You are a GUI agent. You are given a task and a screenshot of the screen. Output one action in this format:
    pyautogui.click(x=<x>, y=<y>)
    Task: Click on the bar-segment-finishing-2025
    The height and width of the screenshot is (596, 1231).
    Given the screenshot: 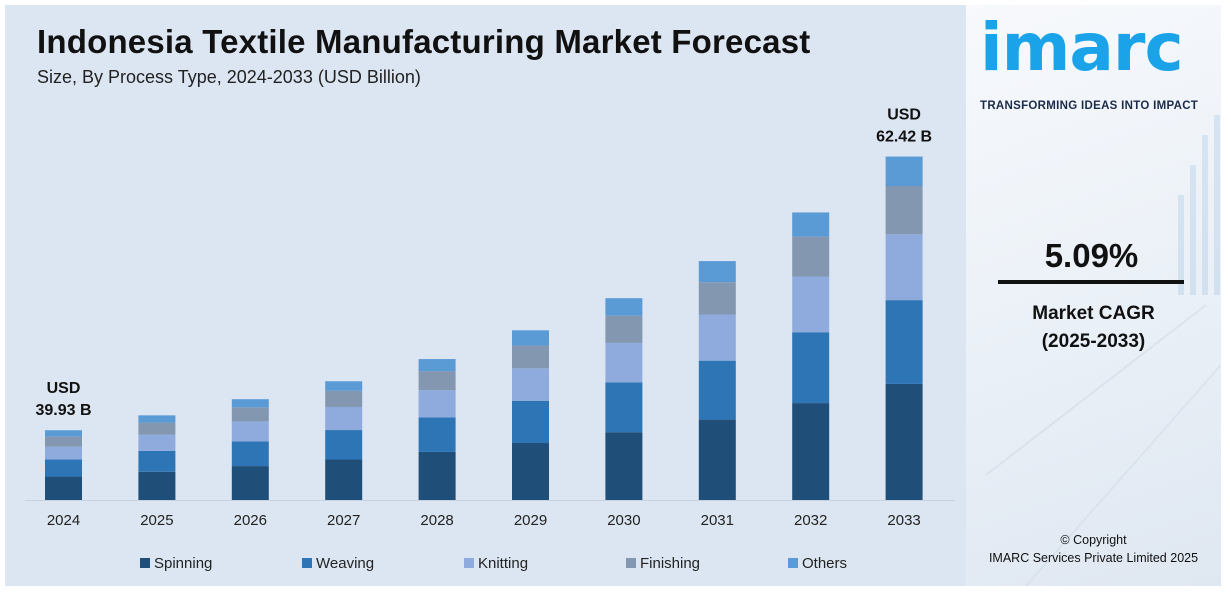 What is the action you would take?
    pyautogui.click(x=157, y=428)
    